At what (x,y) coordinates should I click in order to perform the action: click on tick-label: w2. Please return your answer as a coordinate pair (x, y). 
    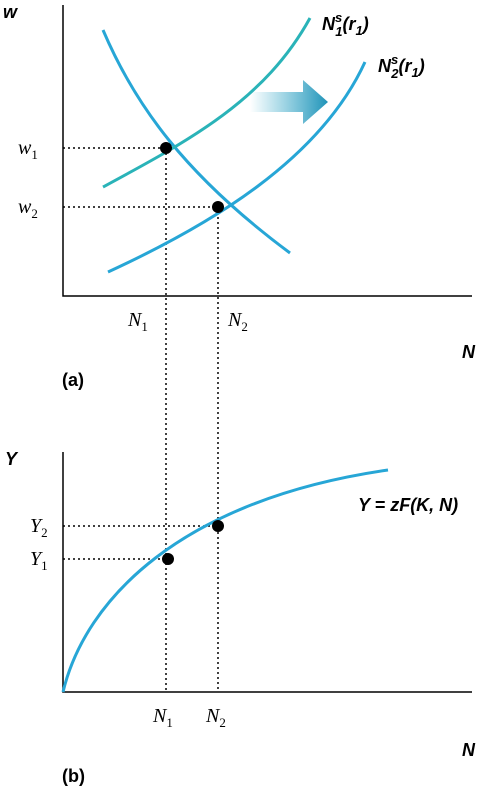
    Looking at the image, I should click on (28, 208).